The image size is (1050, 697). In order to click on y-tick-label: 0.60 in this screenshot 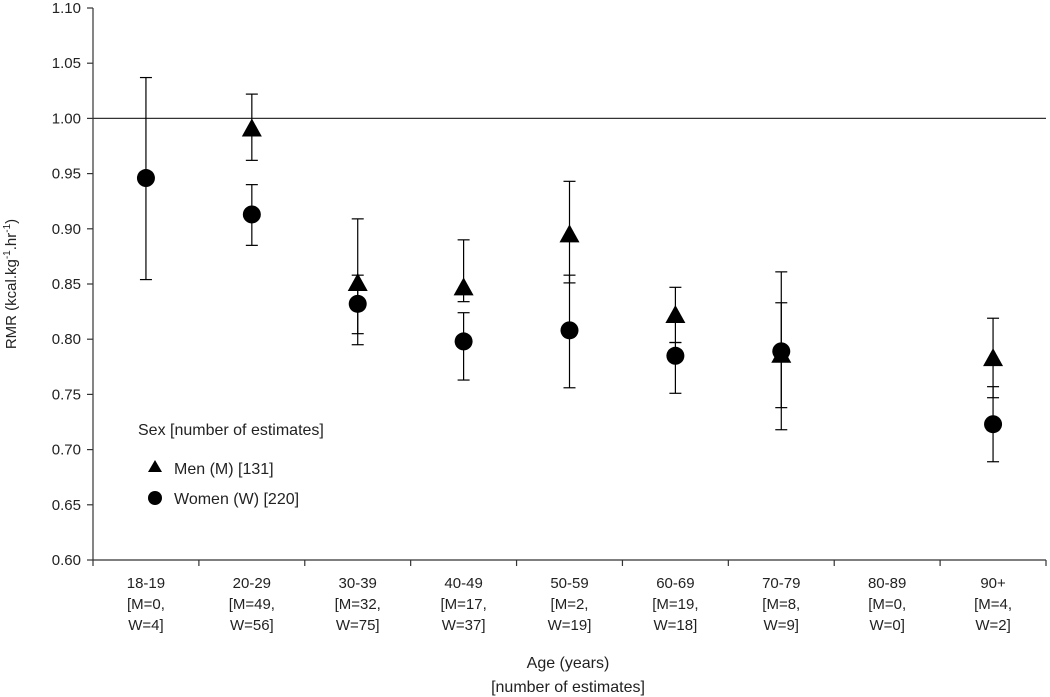, I will do `click(66, 560)`.